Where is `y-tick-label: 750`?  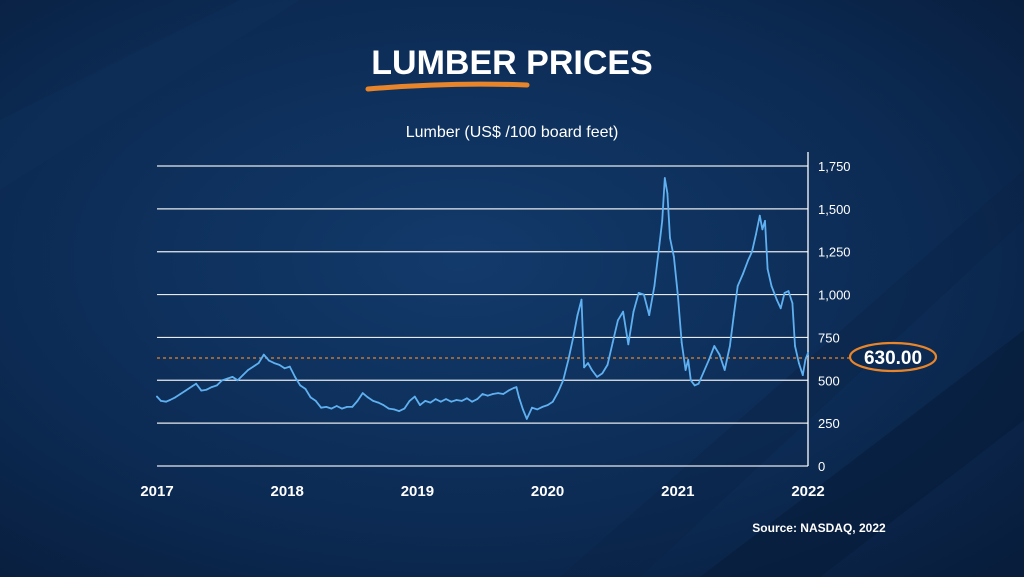 y-tick-label: 750 is located at coordinates (829, 337).